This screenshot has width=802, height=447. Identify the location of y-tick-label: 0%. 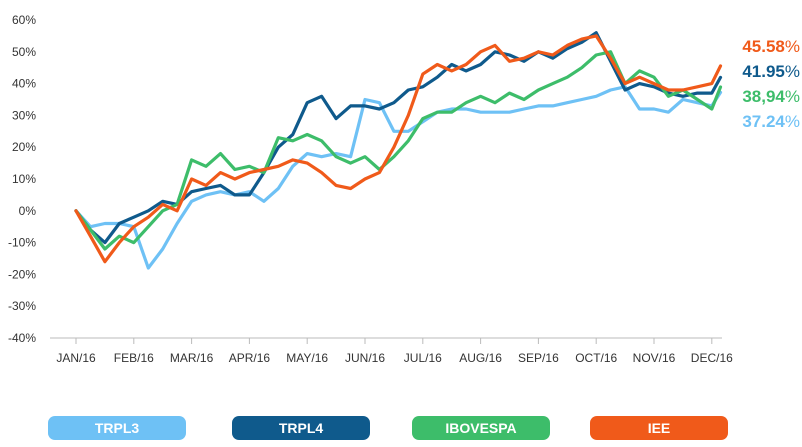
(28, 211).